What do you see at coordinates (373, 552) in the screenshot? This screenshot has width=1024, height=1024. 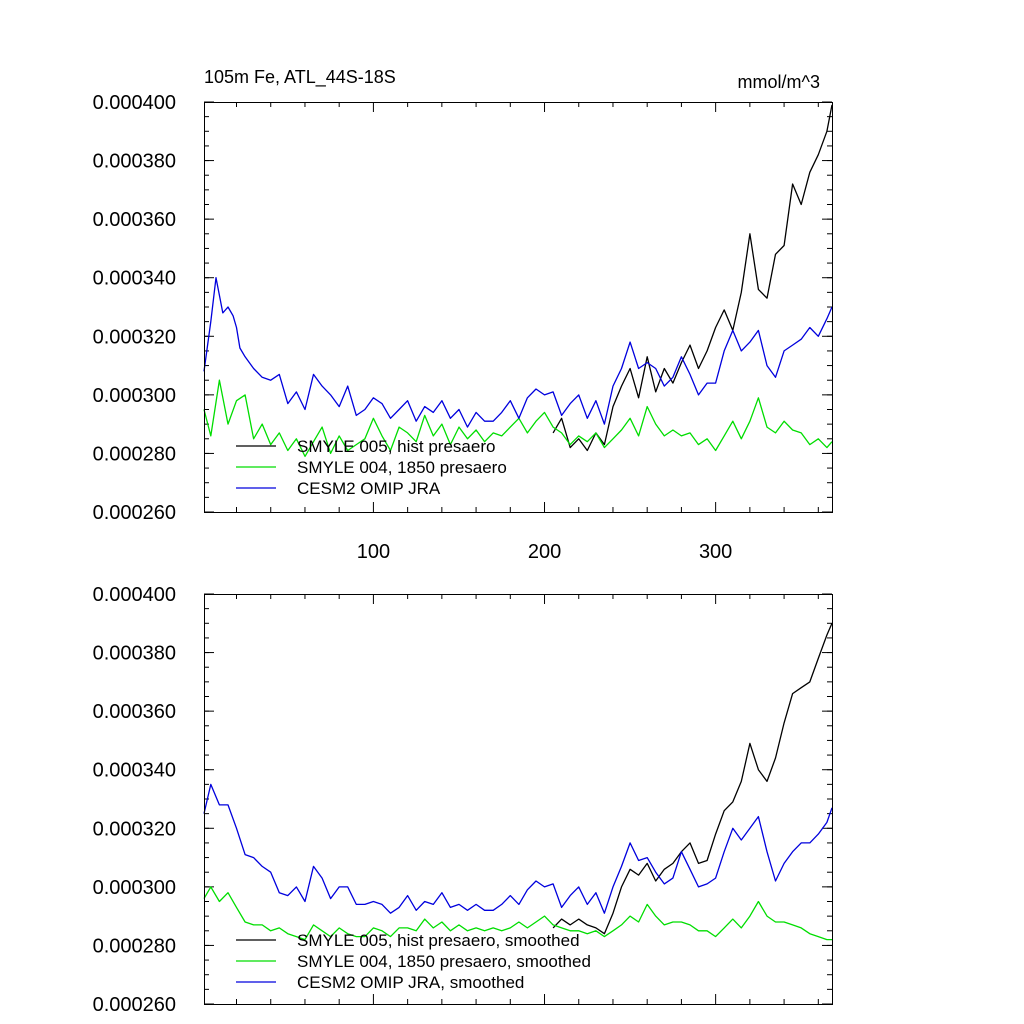 I see `x-tick-label: 100` at bounding box center [373, 552].